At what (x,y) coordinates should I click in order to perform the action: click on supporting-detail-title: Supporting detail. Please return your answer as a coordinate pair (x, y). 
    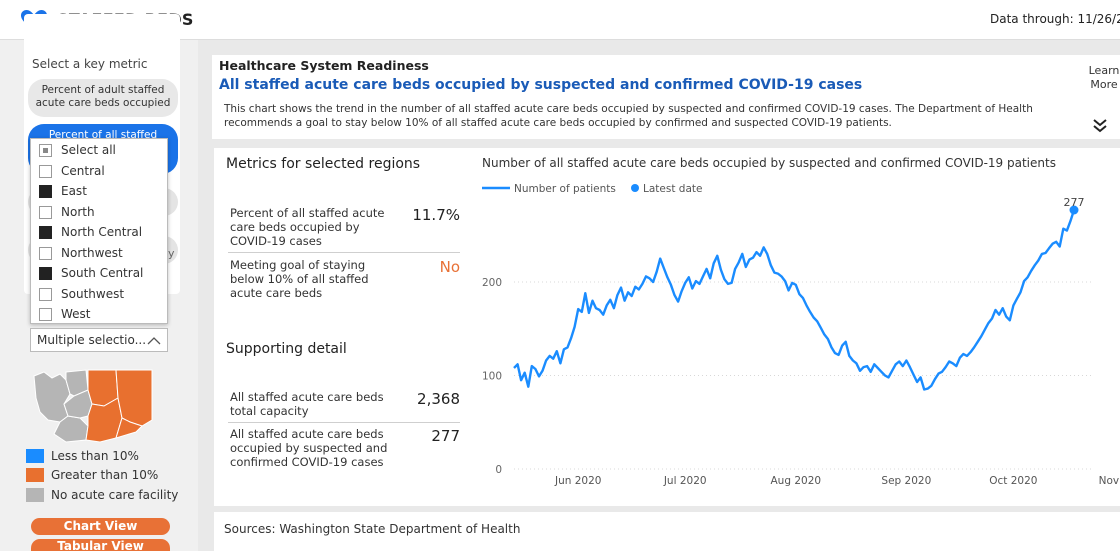
    Looking at the image, I should click on (286, 349).